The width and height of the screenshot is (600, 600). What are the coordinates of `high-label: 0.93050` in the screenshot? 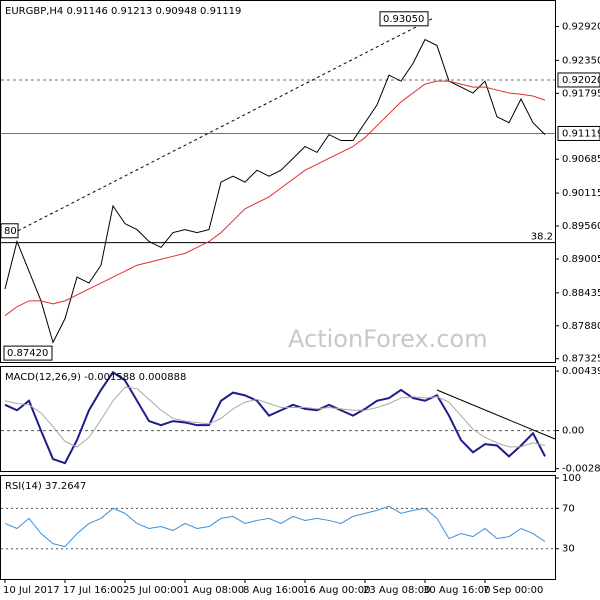 It's located at (403, 19).